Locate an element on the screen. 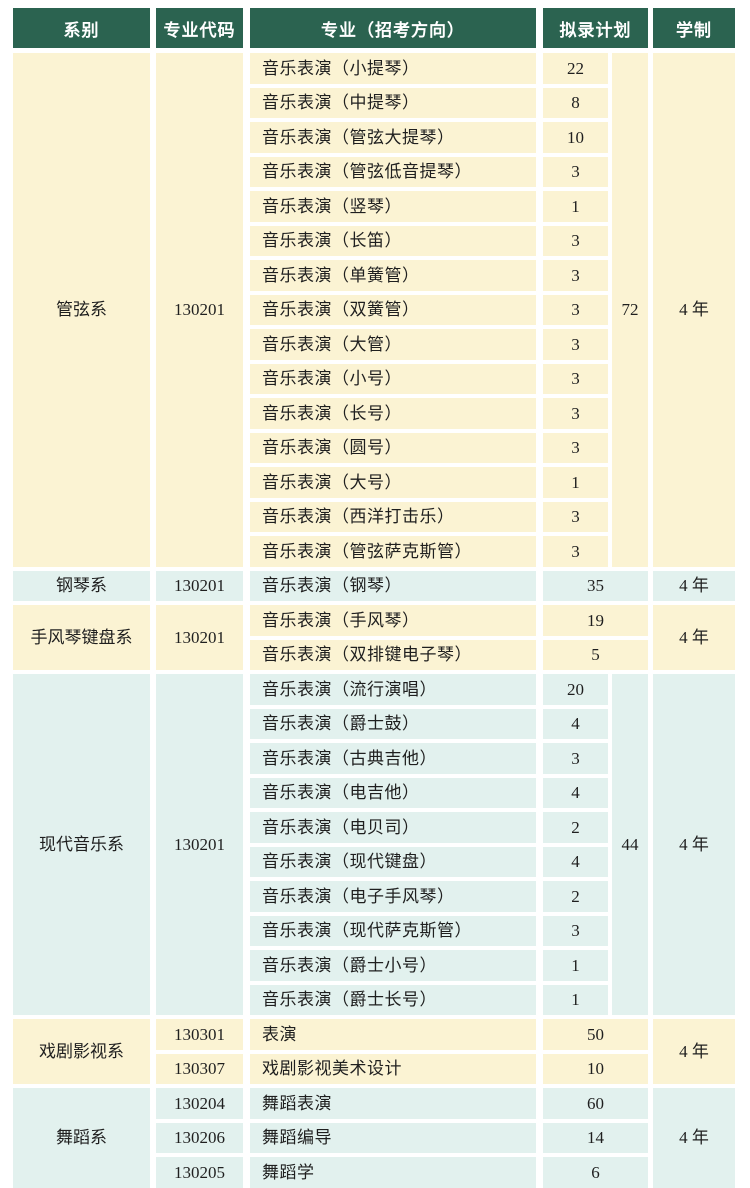 The height and width of the screenshot is (1188, 750). major-cell: 音乐表演（爵士小号） is located at coordinates (393, 965).